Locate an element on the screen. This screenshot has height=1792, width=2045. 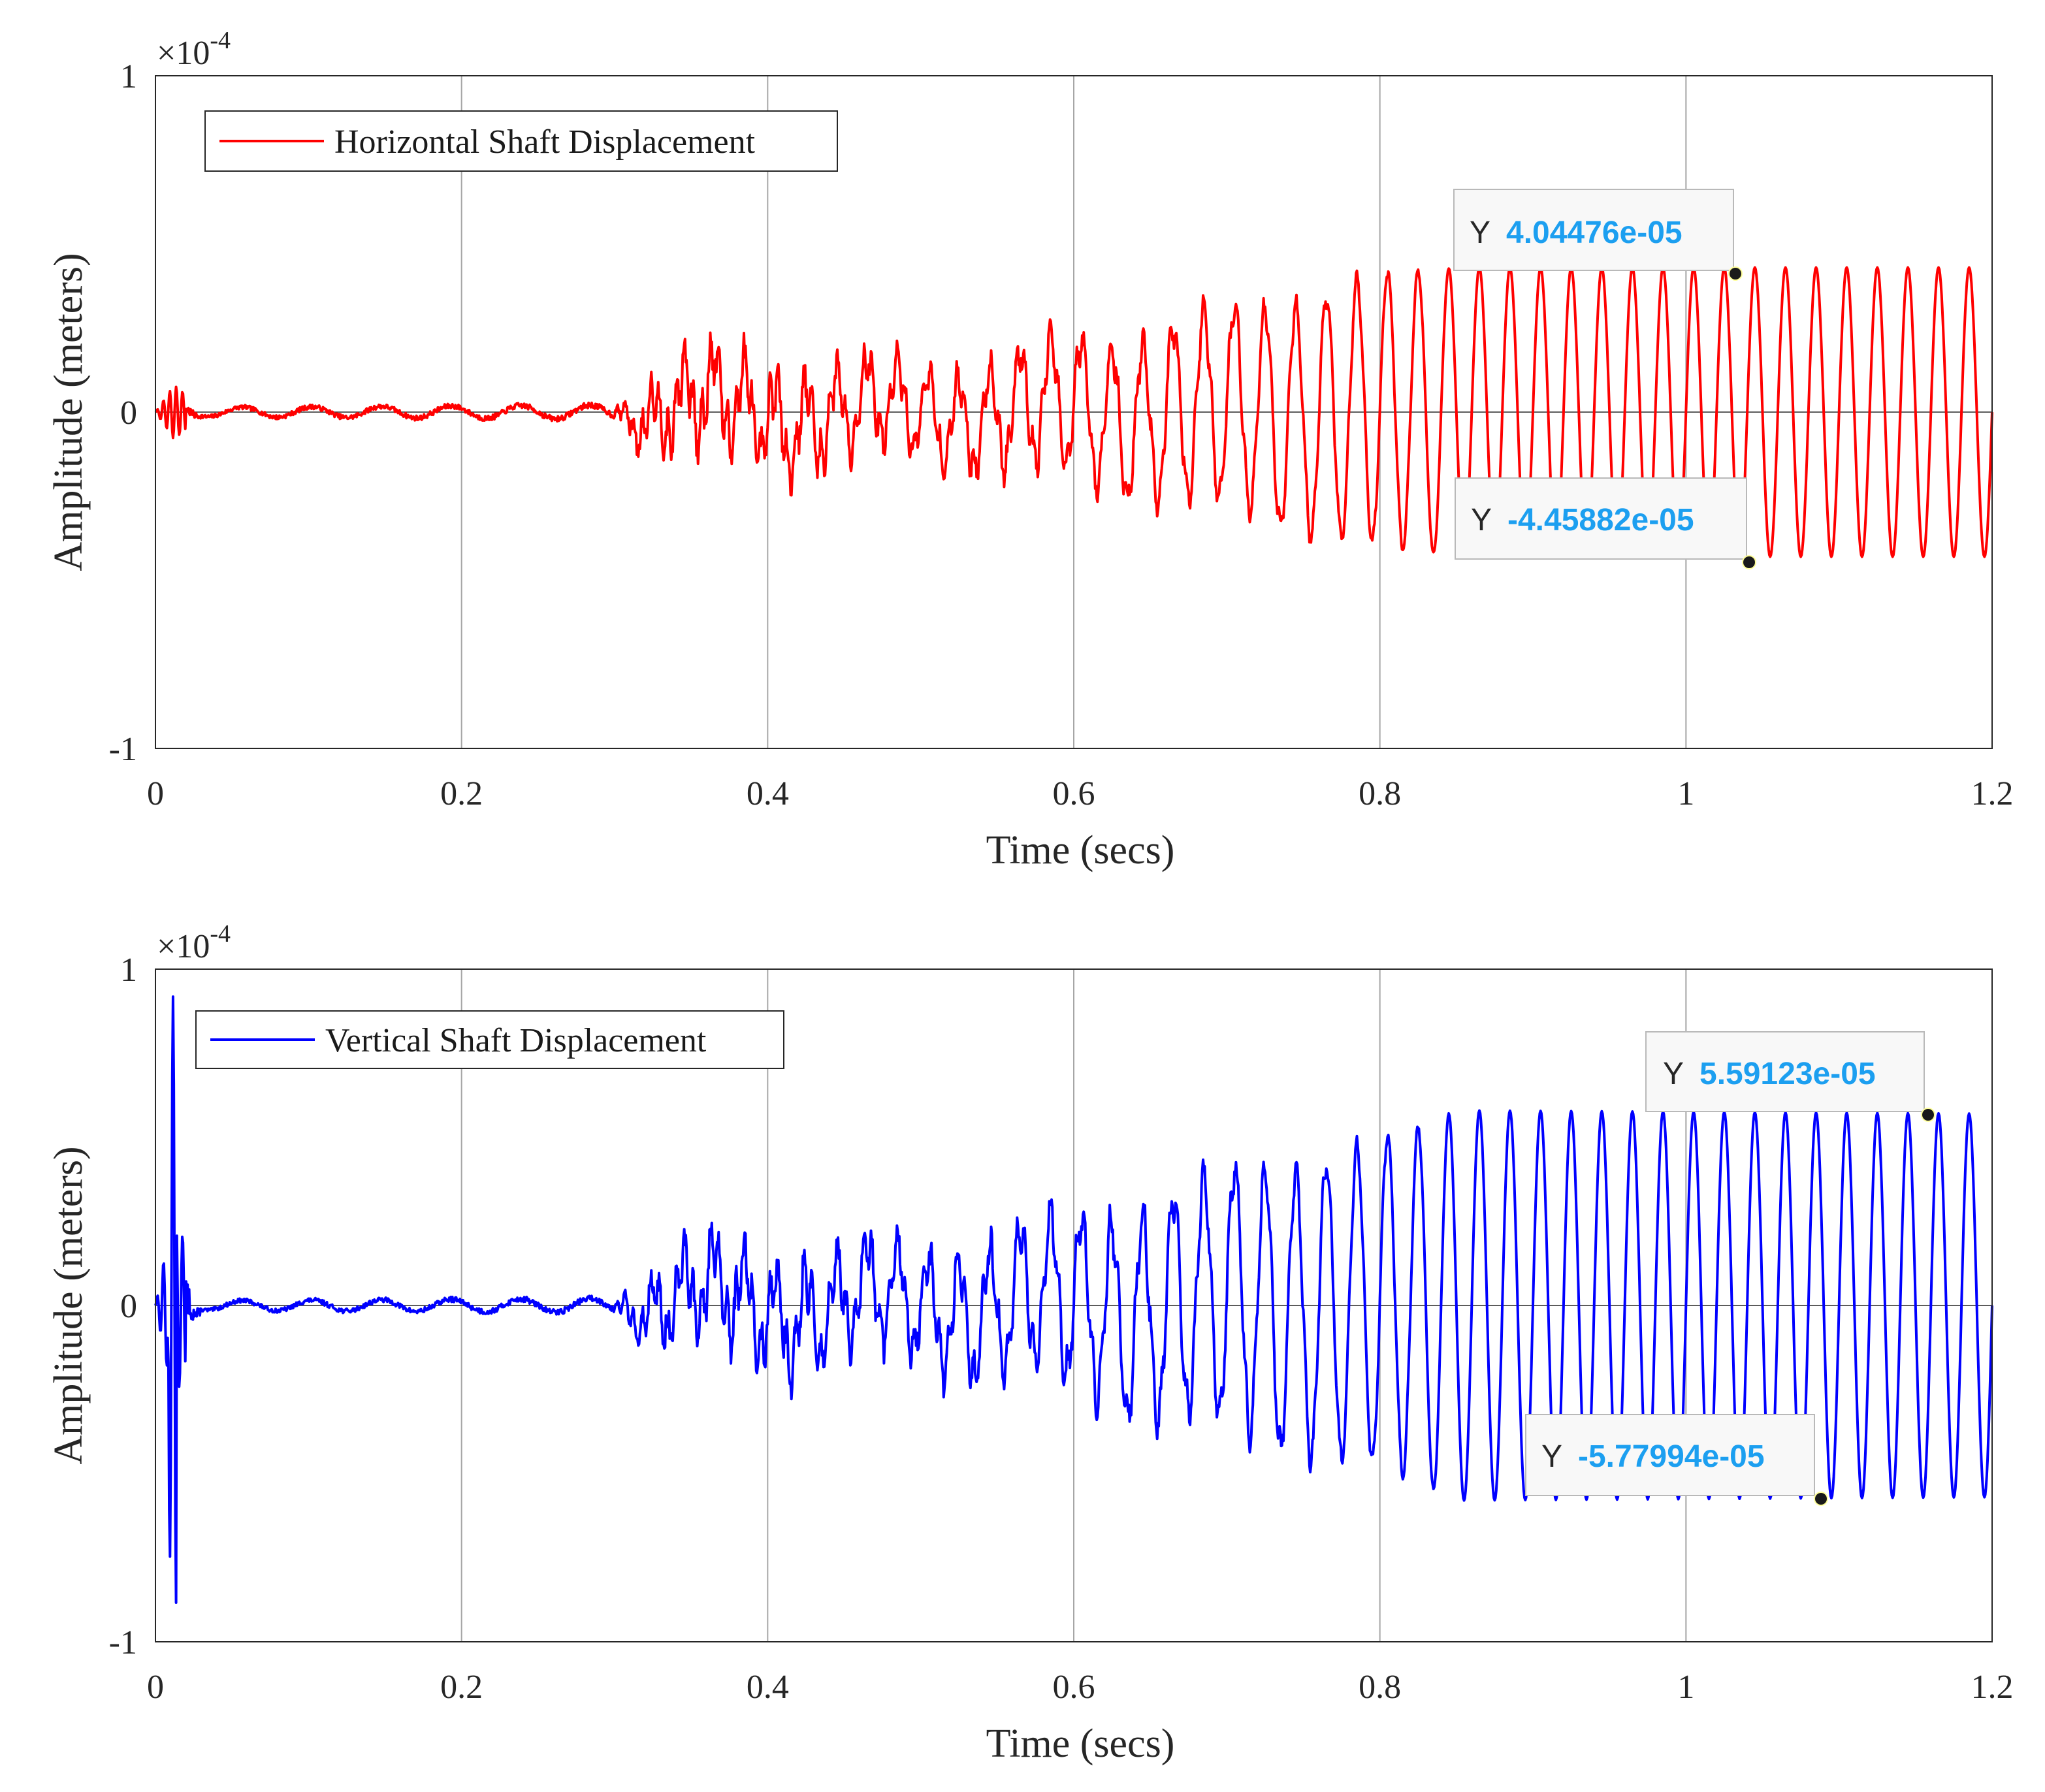
bottom-x-tick-label: 0.4 is located at coordinates (768, 1687).